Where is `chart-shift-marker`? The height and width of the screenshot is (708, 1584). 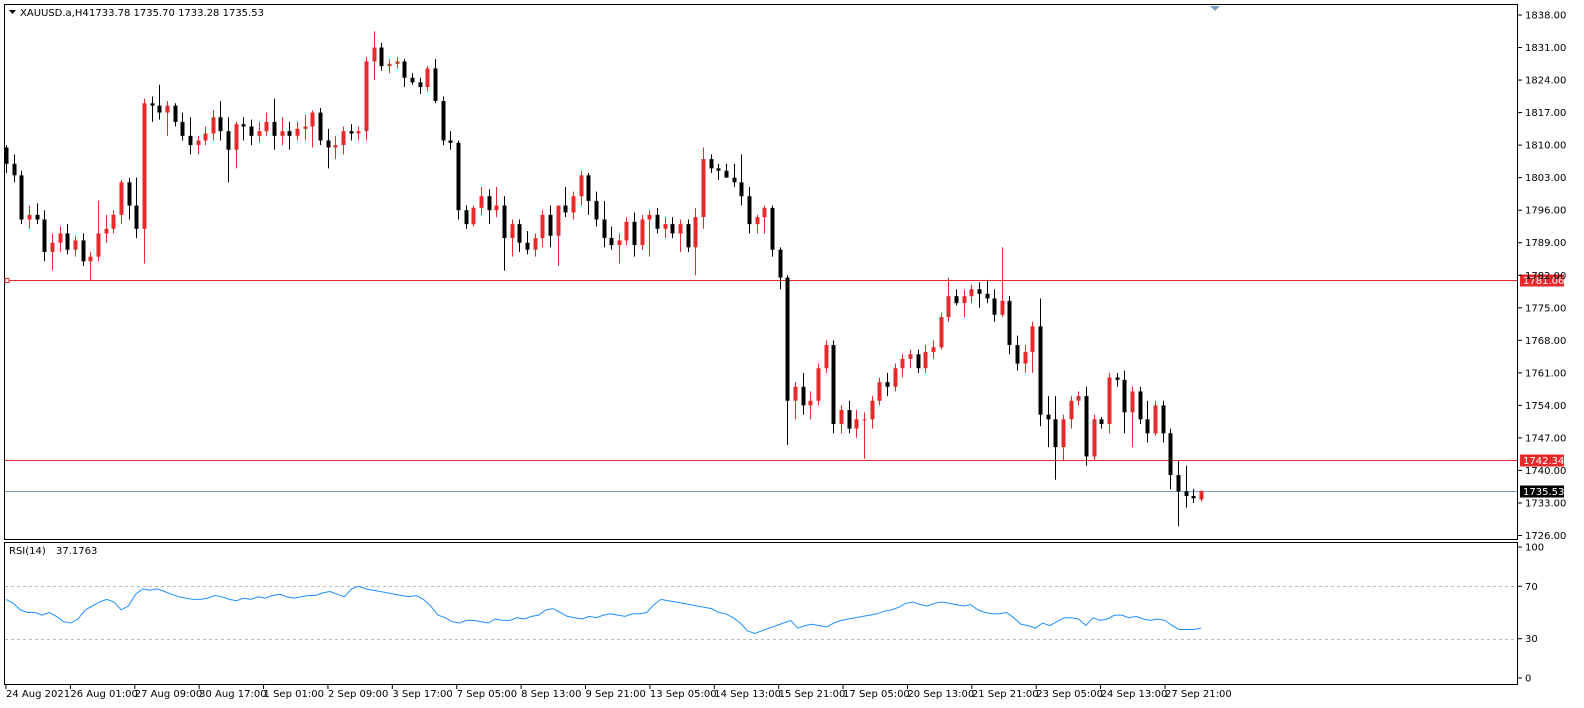 chart-shift-marker is located at coordinates (1215, 8).